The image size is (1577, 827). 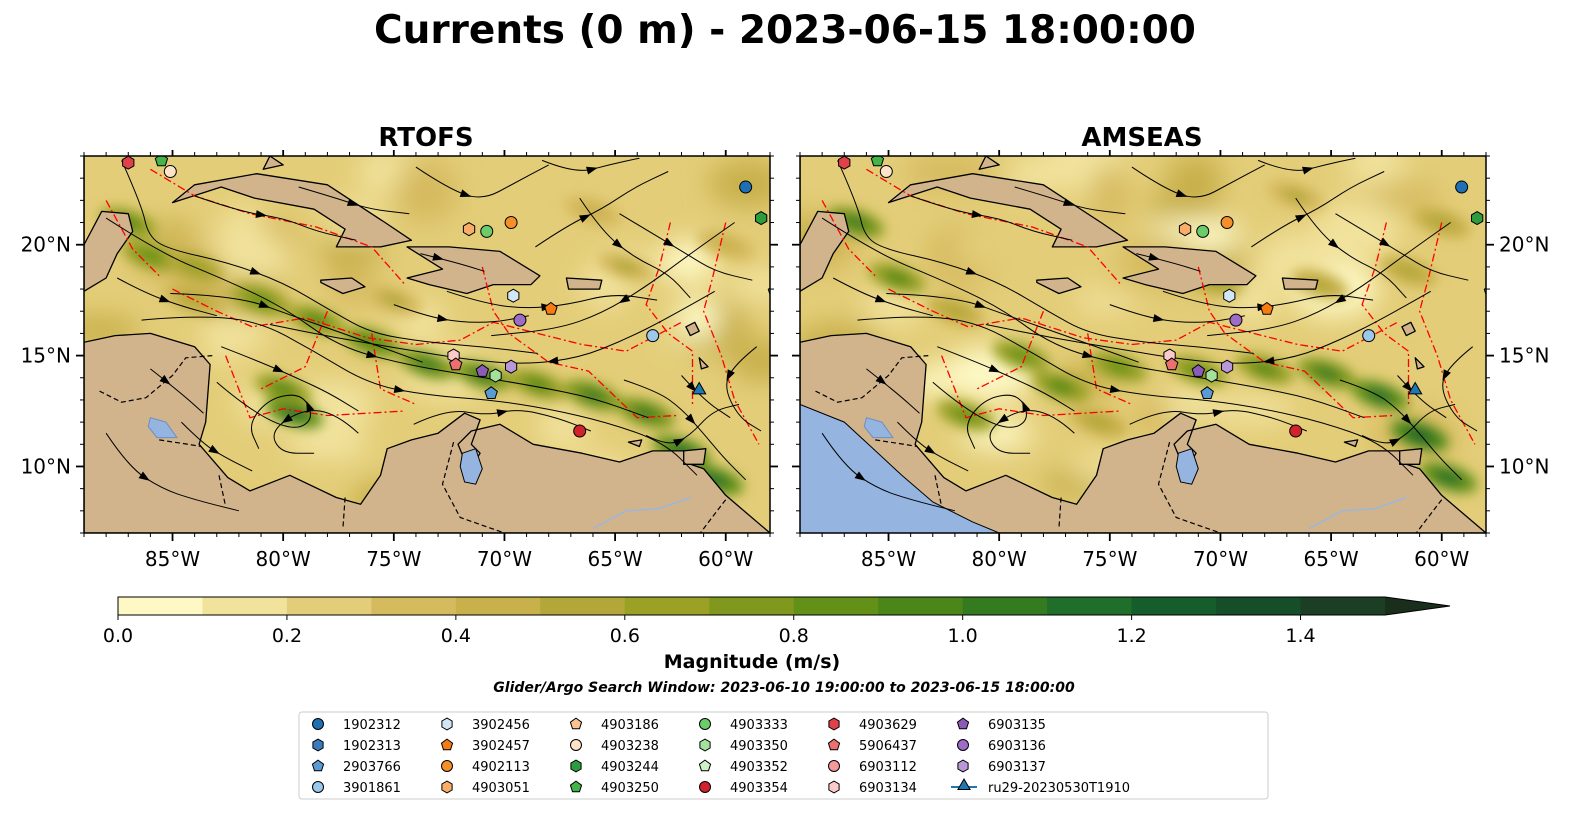 I want to click on legend-item: 4903333, so click(x=743, y=725).